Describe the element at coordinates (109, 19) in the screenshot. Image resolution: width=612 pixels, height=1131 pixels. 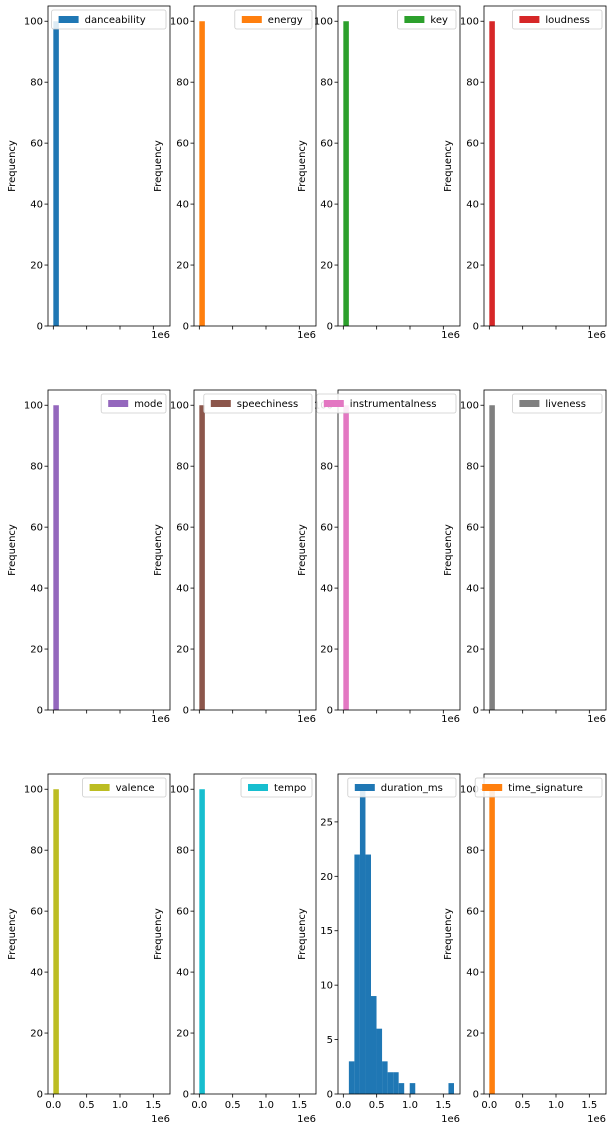
I see `legend-danceability: danceability` at that location.